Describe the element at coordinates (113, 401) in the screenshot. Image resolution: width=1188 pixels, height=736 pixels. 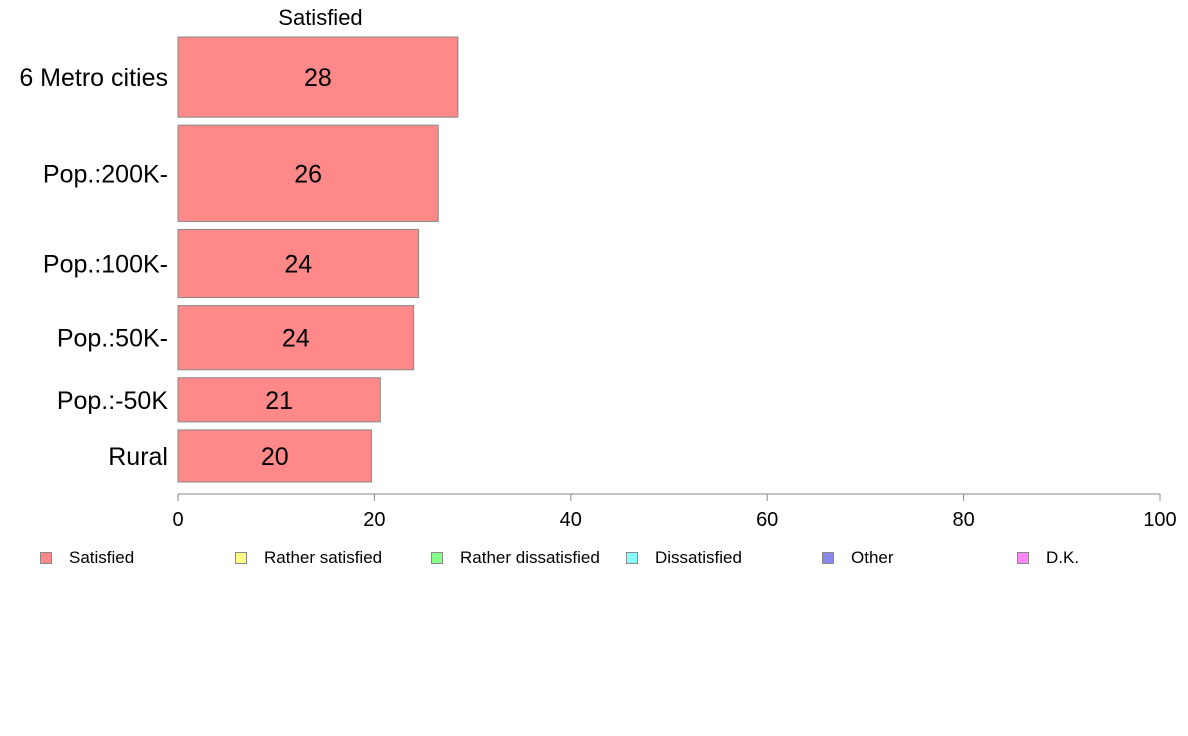
I see `category-label: Pop.:-50K` at that location.